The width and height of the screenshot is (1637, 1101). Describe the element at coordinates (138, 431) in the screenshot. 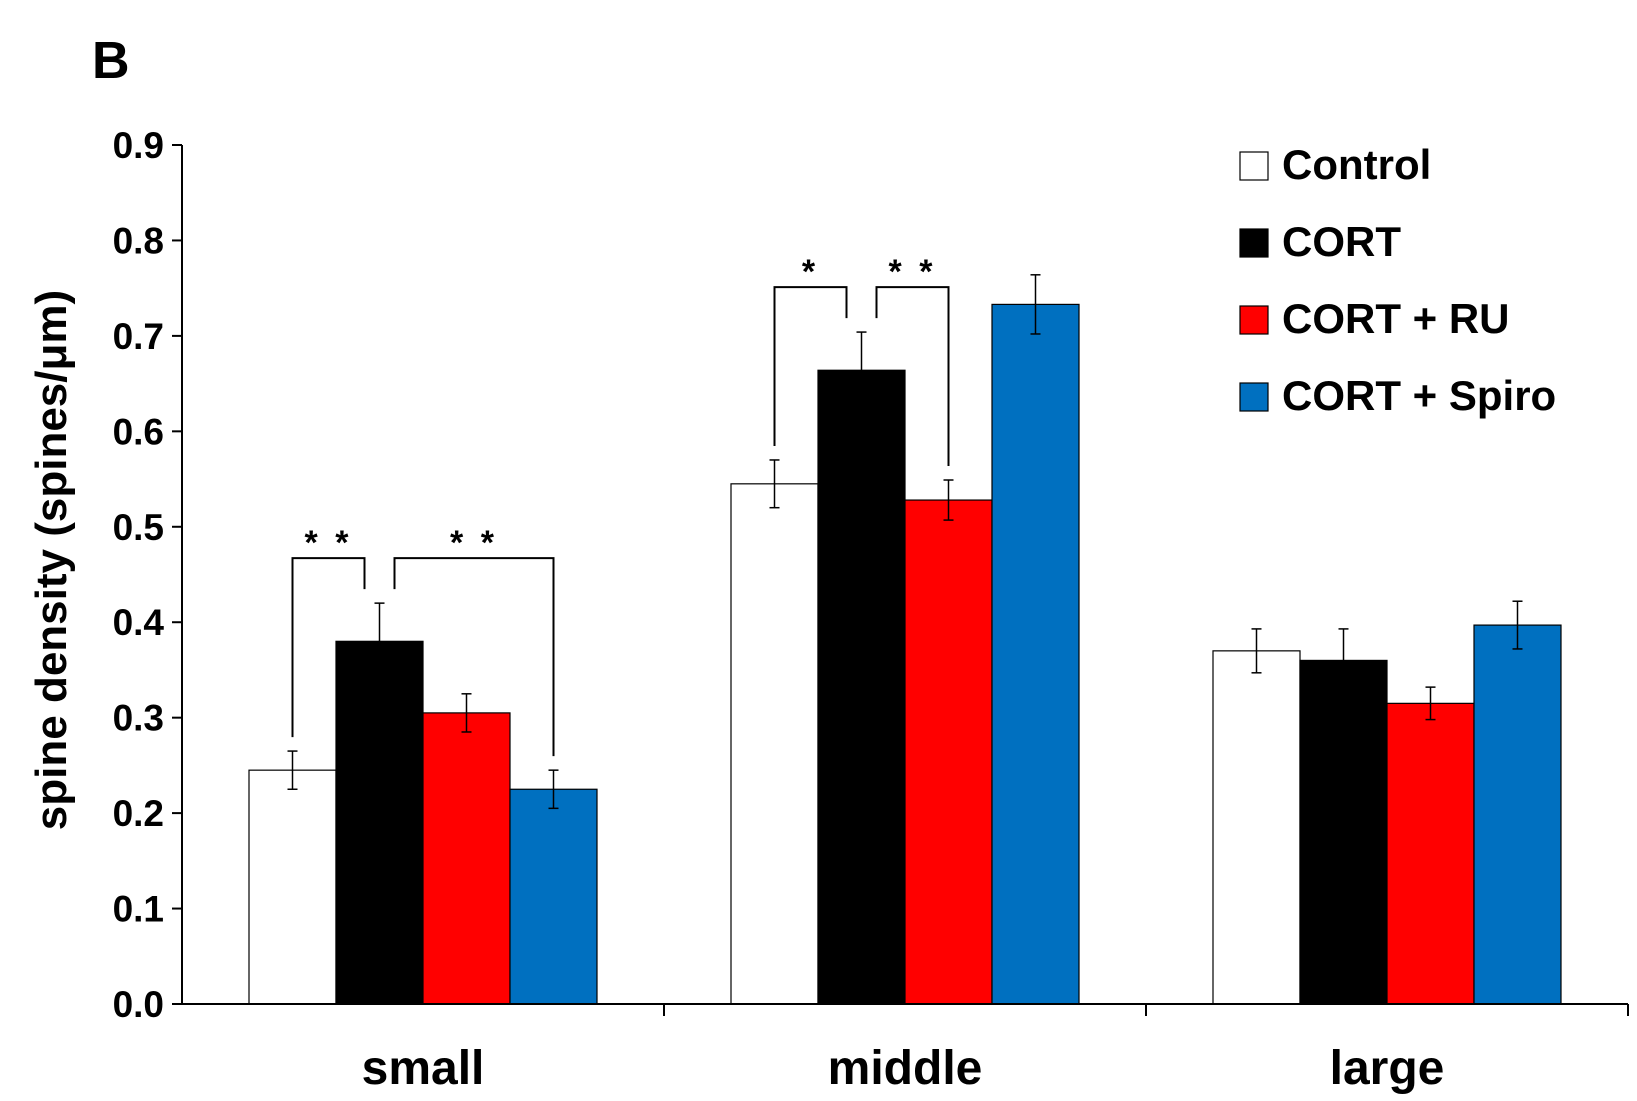

I see `y-tick-label: 0.6` at that location.